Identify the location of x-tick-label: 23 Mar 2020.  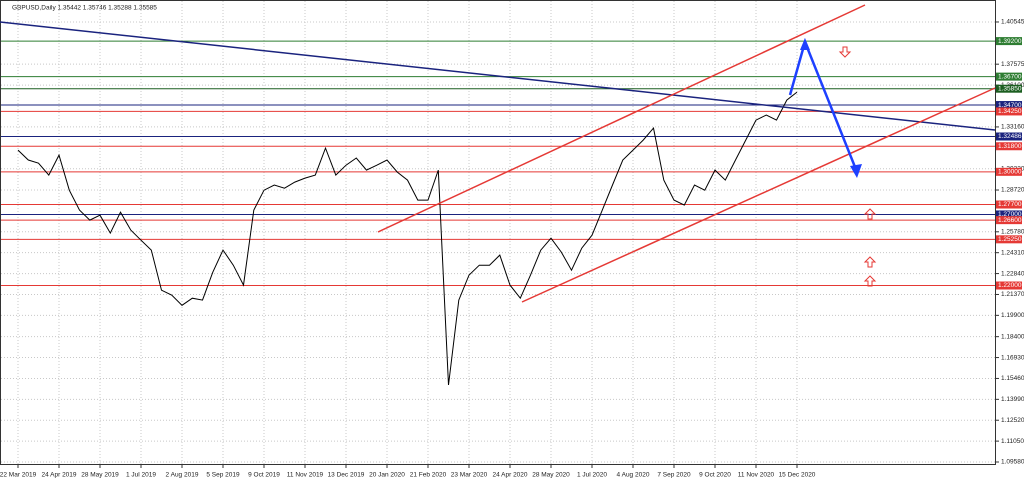
(469, 475).